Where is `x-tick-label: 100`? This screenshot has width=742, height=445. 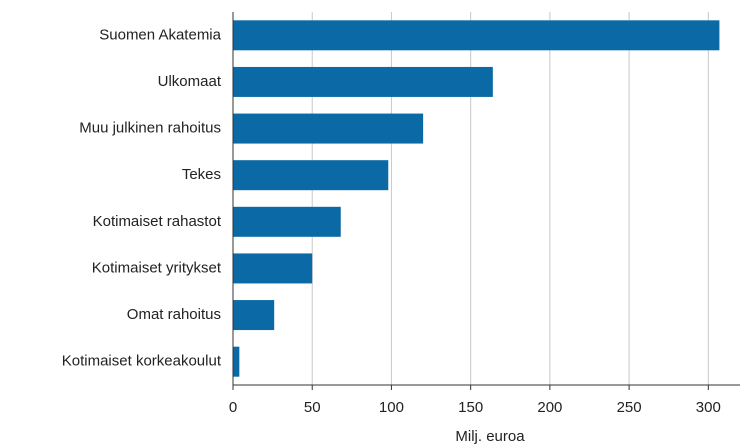 x-tick-label: 100 is located at coordinates (391, 407).